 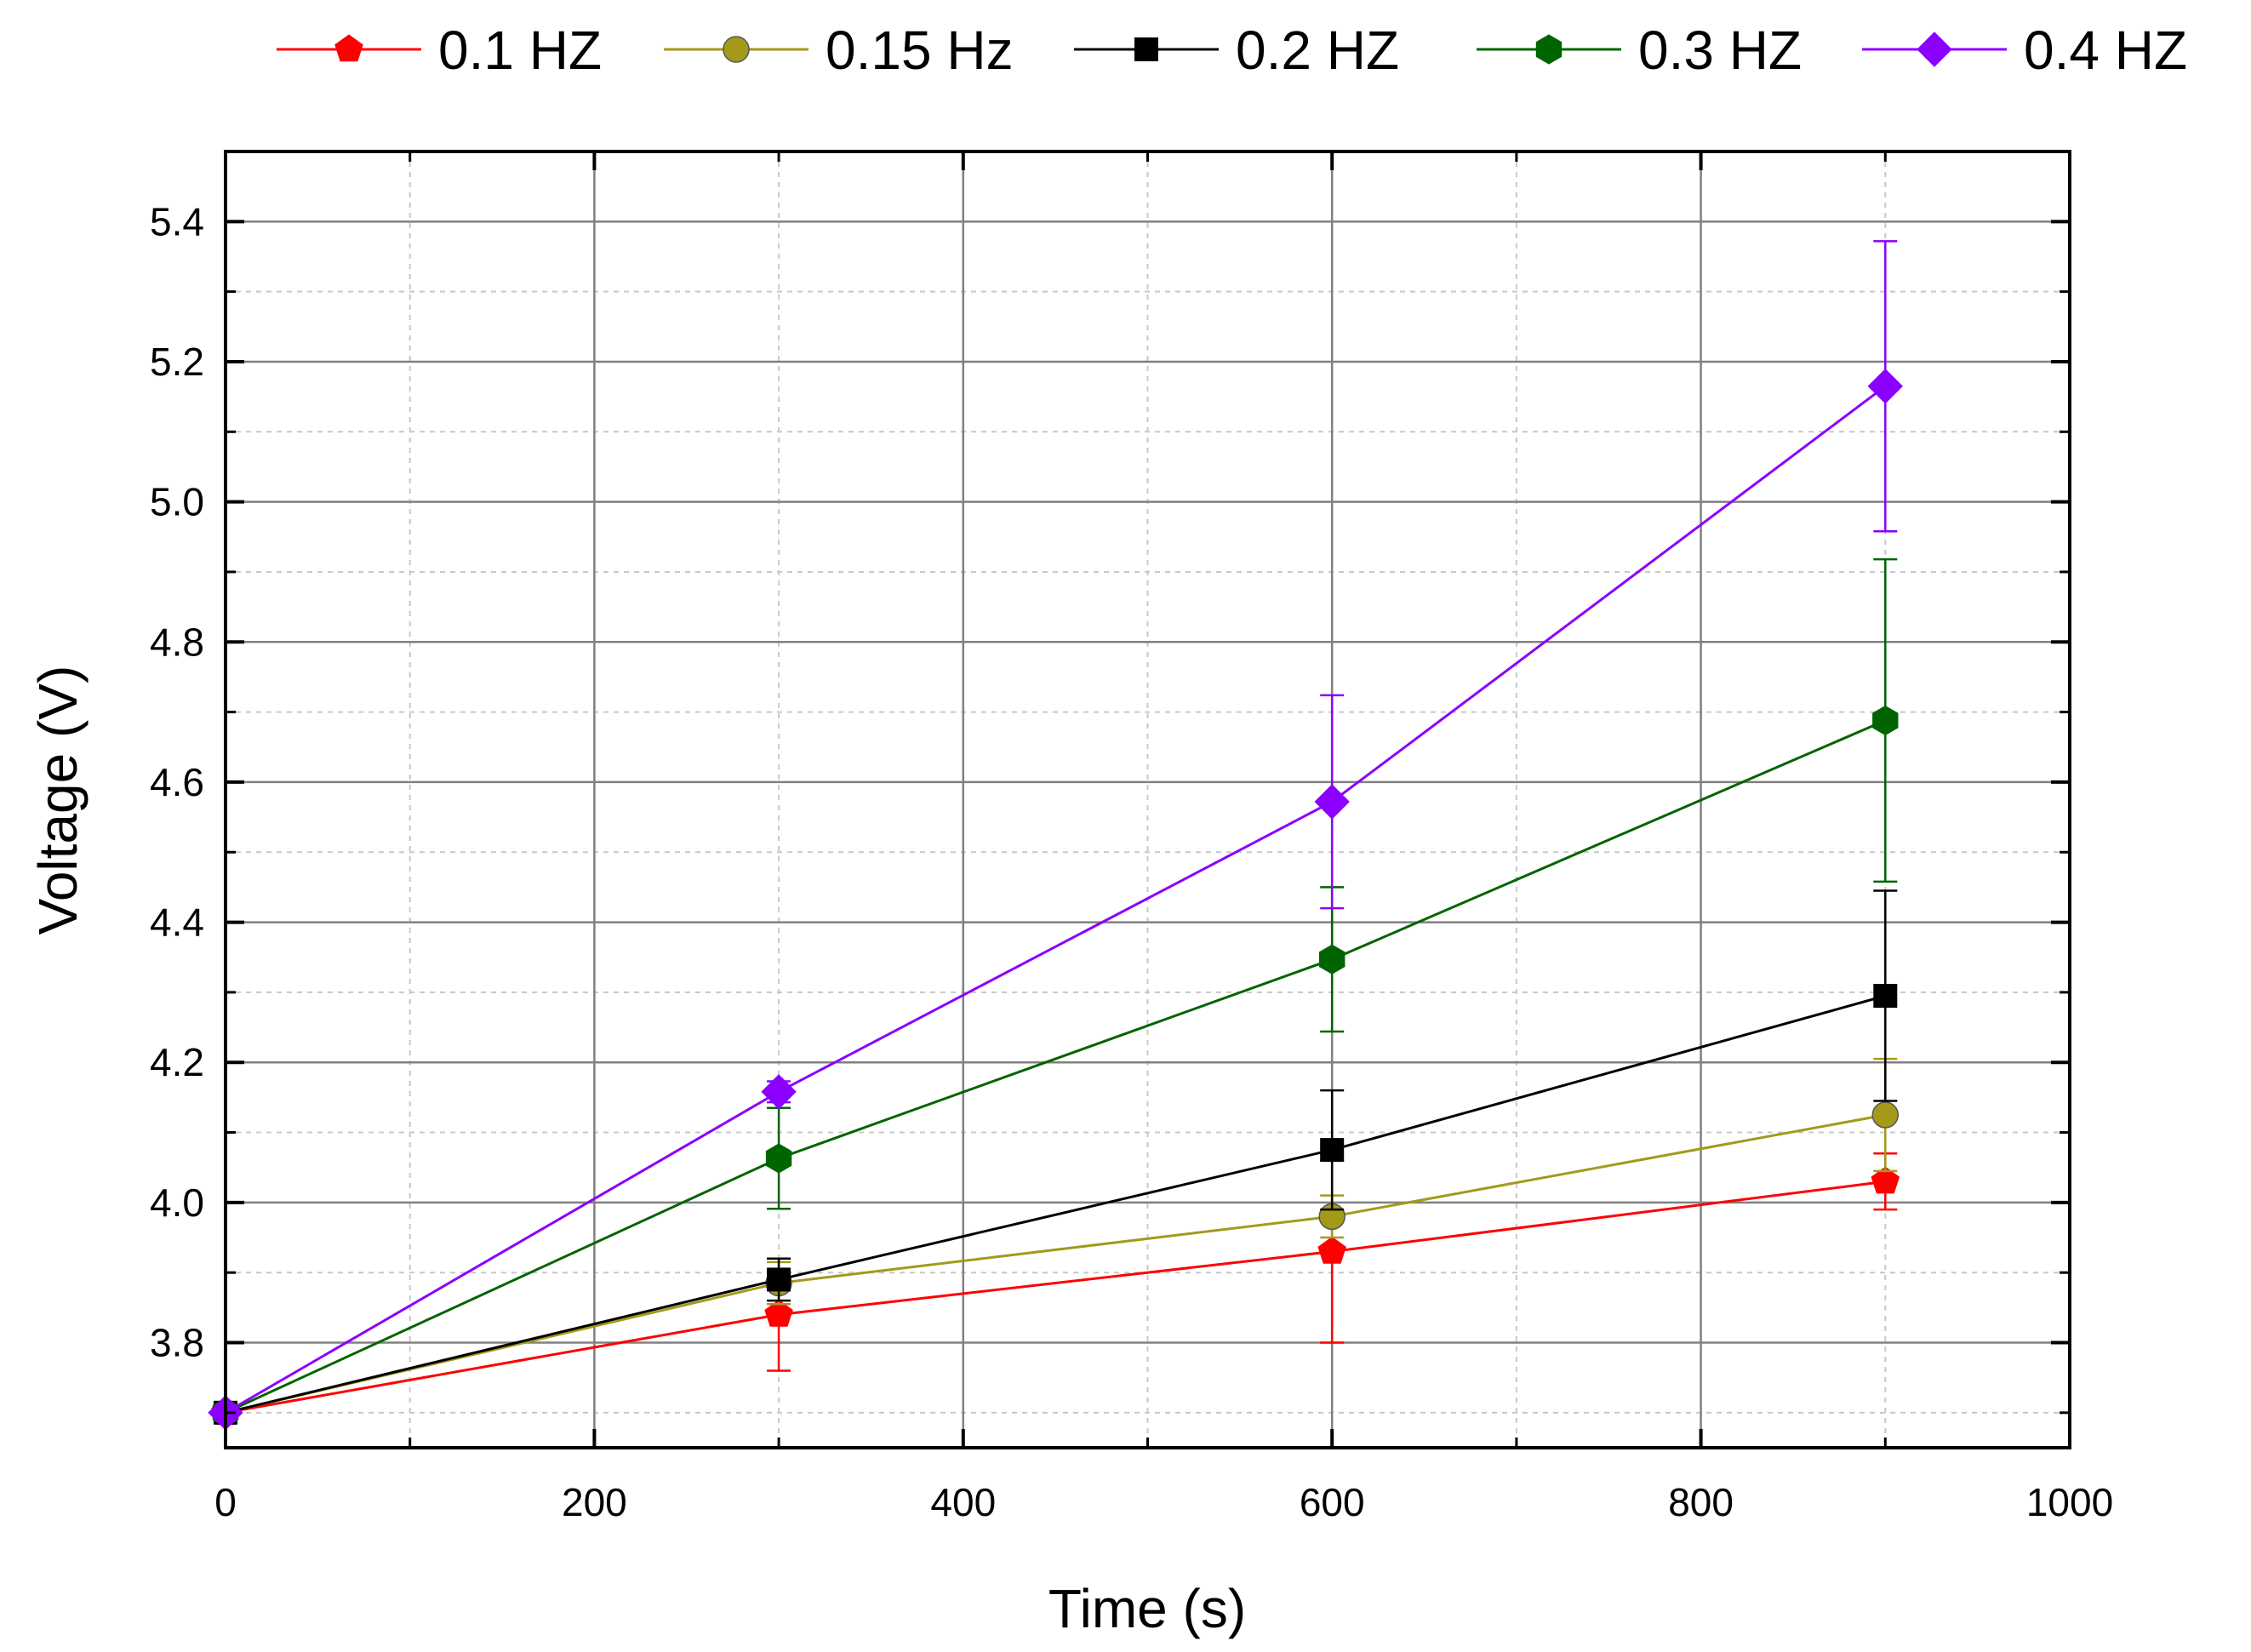 I want to click on legend-item: 0.1 HZ, so click(x=439, y=51).